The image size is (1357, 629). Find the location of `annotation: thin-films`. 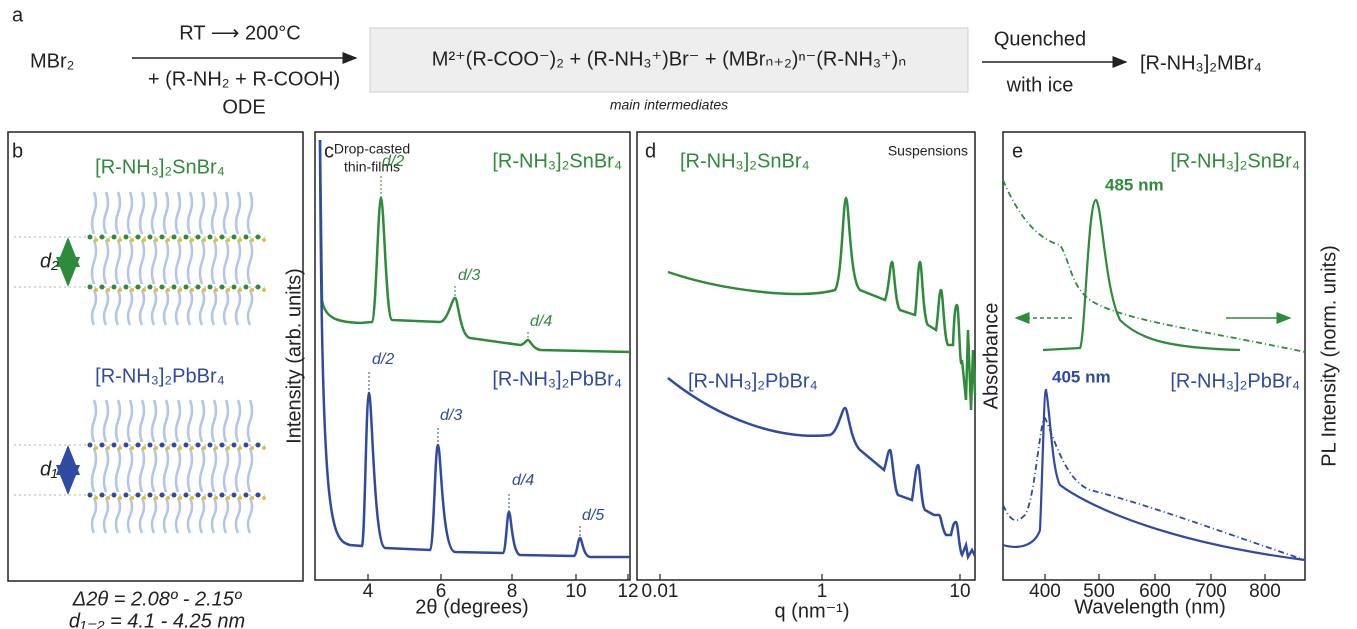

annotation: thin-films is located at coordinates (372, 167).